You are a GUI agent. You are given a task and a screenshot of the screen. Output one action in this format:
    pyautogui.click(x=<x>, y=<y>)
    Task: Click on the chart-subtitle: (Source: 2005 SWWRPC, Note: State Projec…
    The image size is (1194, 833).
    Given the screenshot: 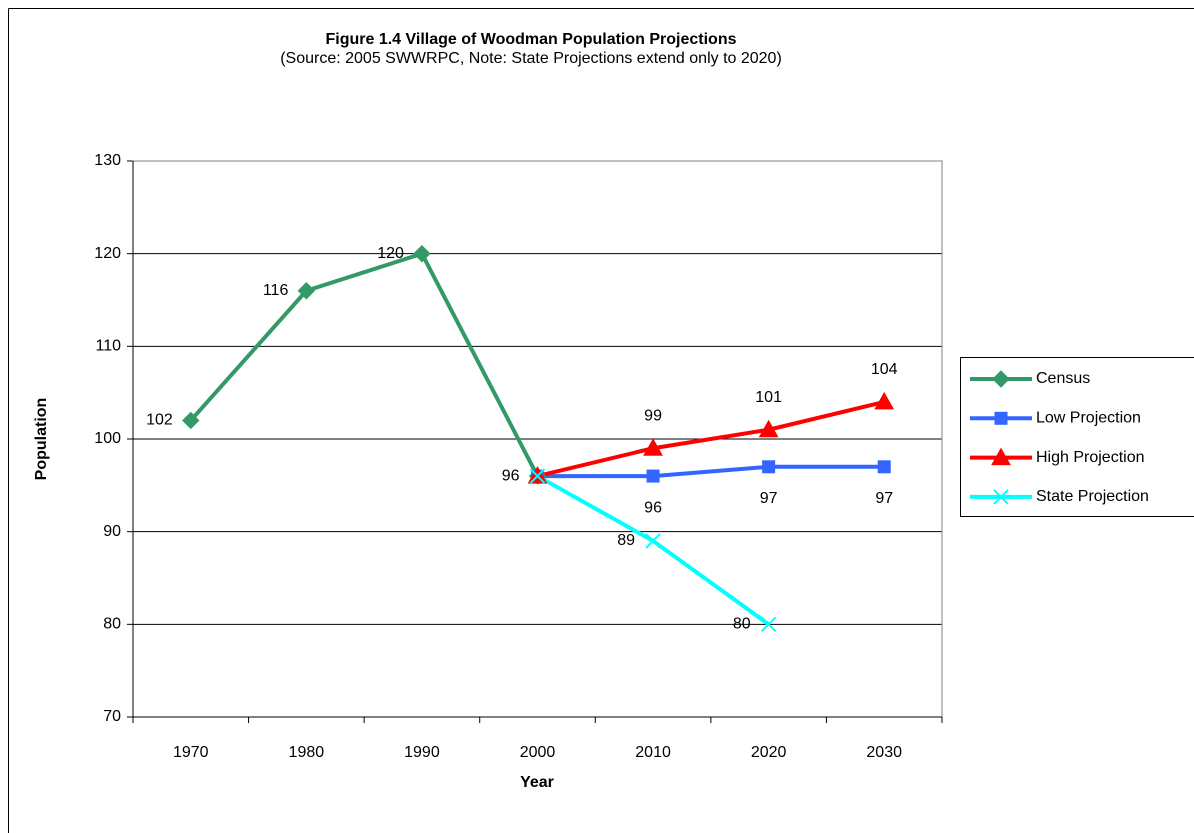 What is the action you would take?
    pyautogui.click(x=531, y=58)
    